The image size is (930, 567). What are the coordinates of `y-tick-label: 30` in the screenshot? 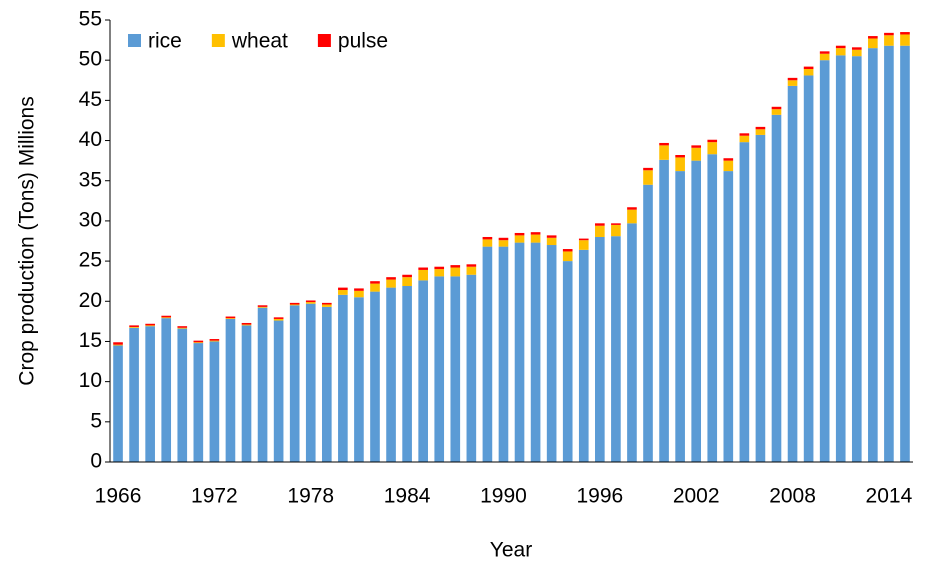 It's located at (90, 219).